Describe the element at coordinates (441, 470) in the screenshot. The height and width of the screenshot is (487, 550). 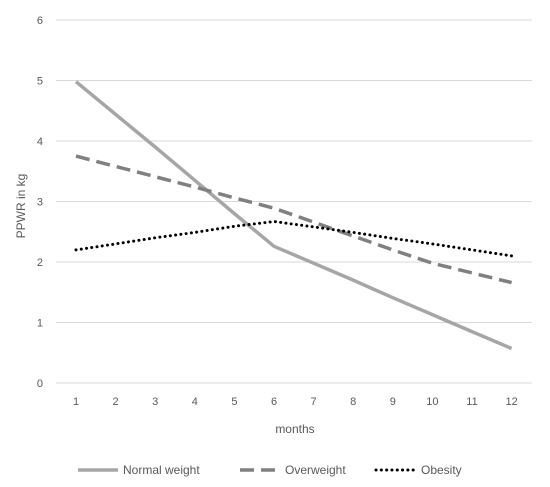
I see `legend-label: Obesity` at that location.